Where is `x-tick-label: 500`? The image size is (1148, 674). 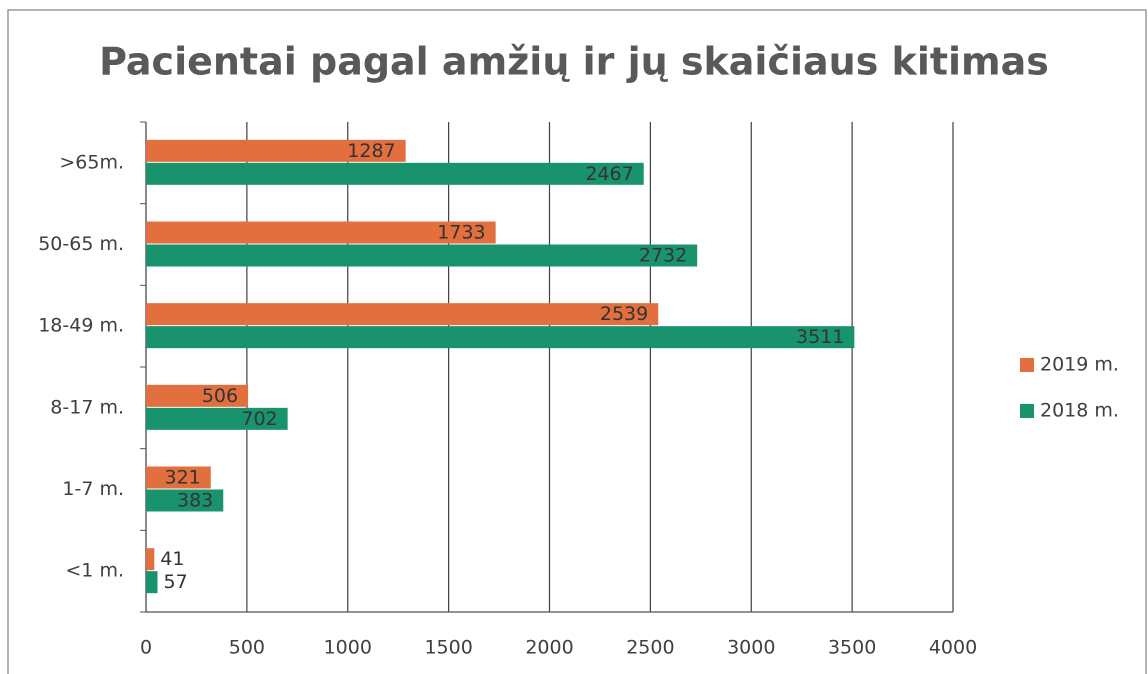
x-tick-label: 500 is located at coordinates (247, 648).